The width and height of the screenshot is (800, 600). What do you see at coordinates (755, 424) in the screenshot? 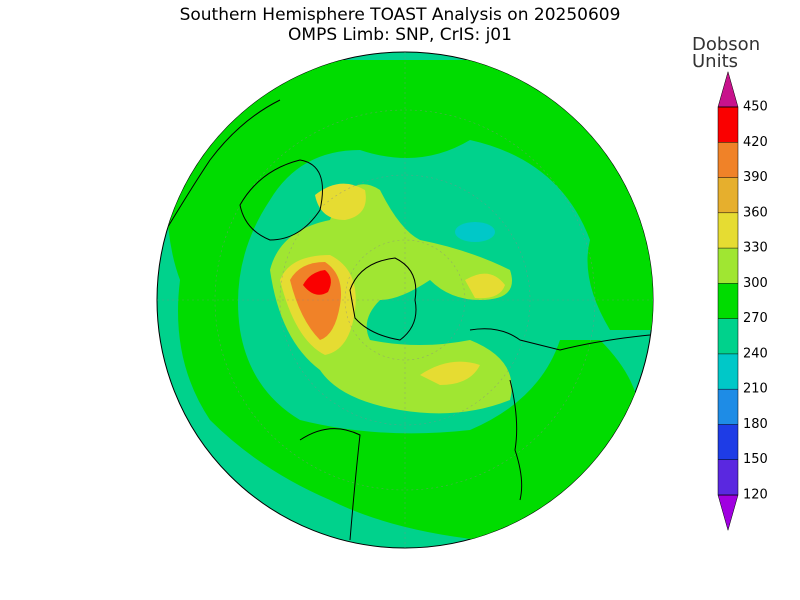
I see `colorbar-tick-label: 180` at bounding box center [755, 424].